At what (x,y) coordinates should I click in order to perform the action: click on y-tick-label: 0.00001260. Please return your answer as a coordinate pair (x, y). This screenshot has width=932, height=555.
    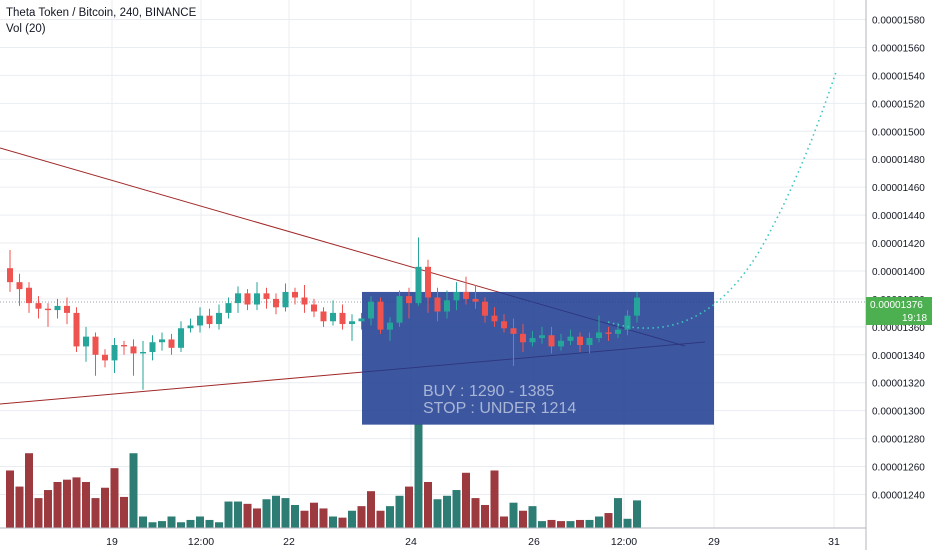
    Looking at the image, I should click on (898, 468).